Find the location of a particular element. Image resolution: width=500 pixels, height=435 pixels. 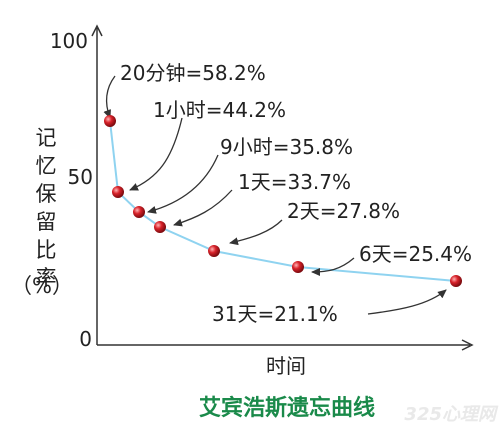

arrow-31d is located at coordinates (407, 302).